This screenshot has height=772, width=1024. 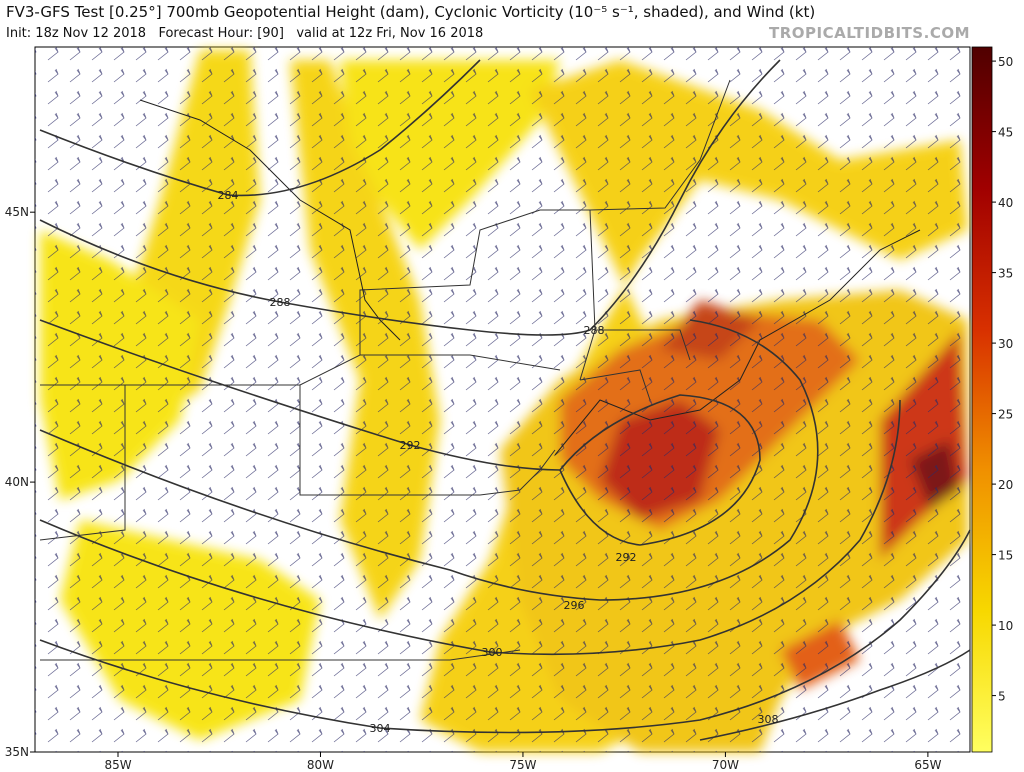 What do you see at coordinates (492, 652) in the screenshot?
I see `contour-label: 300` at bounding box center [492, 652].